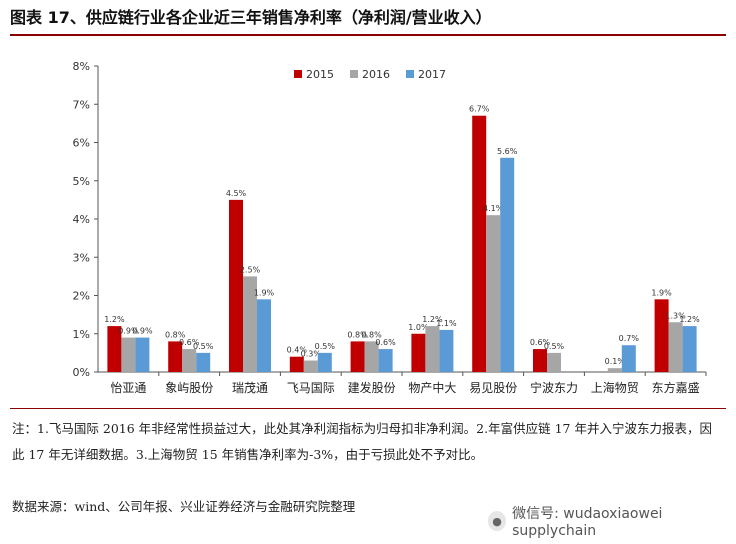 This screenshot has height=544, width=736. Describe the element at coordinates (676, 387) in the screenshot. I see `x-tick-label: 东方嘉盛` at that location.